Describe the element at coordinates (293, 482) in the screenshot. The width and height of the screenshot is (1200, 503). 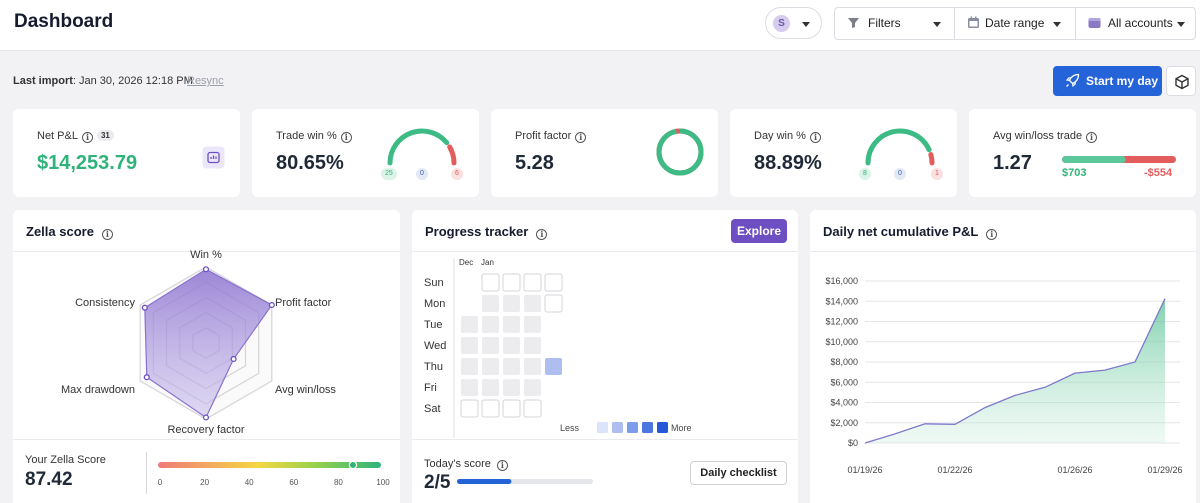
I see `scale-tick-label: 60` at that location.